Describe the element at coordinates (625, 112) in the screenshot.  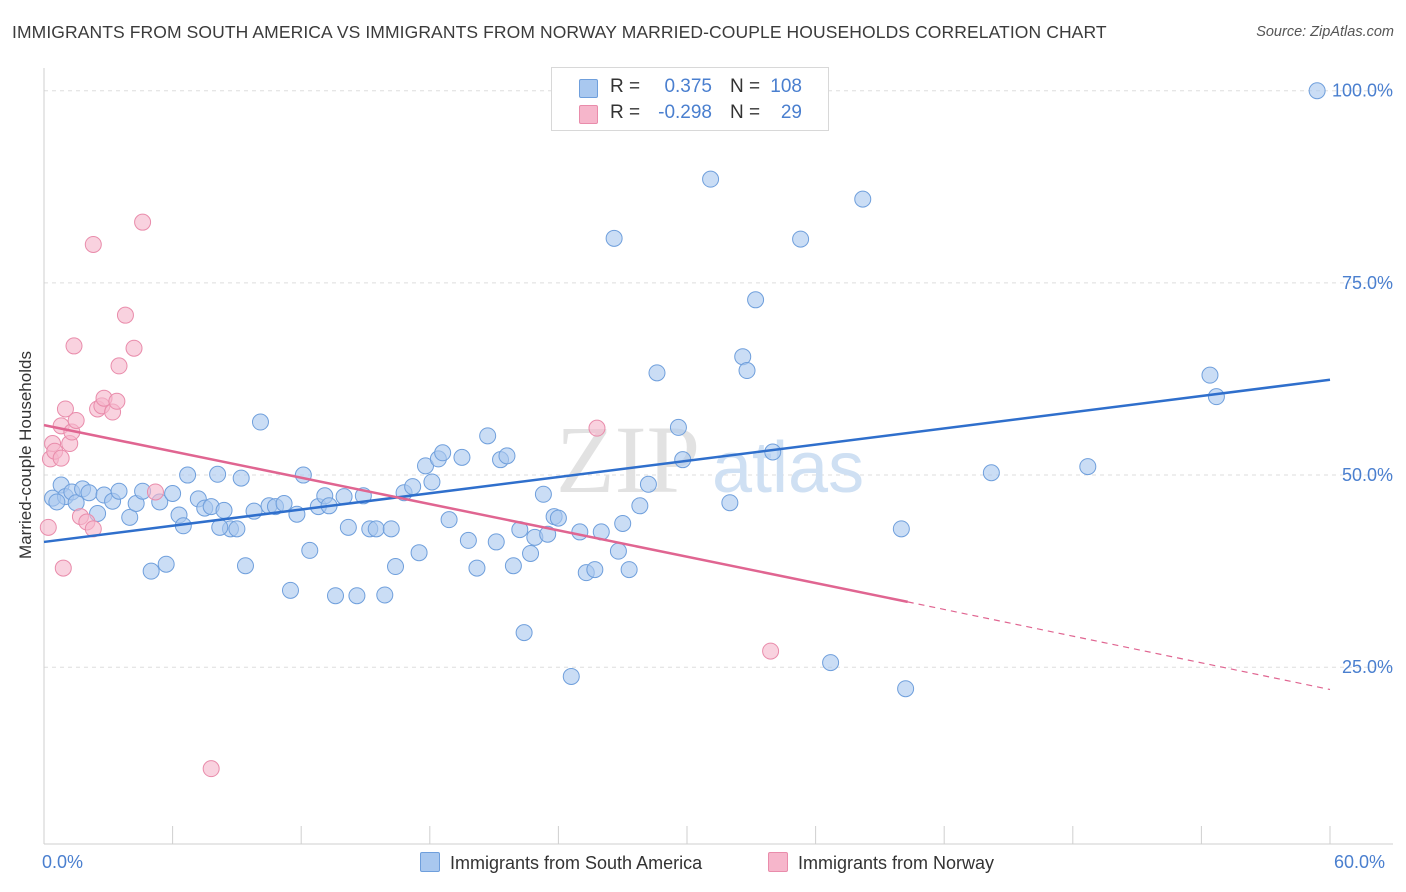
I see `legend-r-label: R =` at that location.